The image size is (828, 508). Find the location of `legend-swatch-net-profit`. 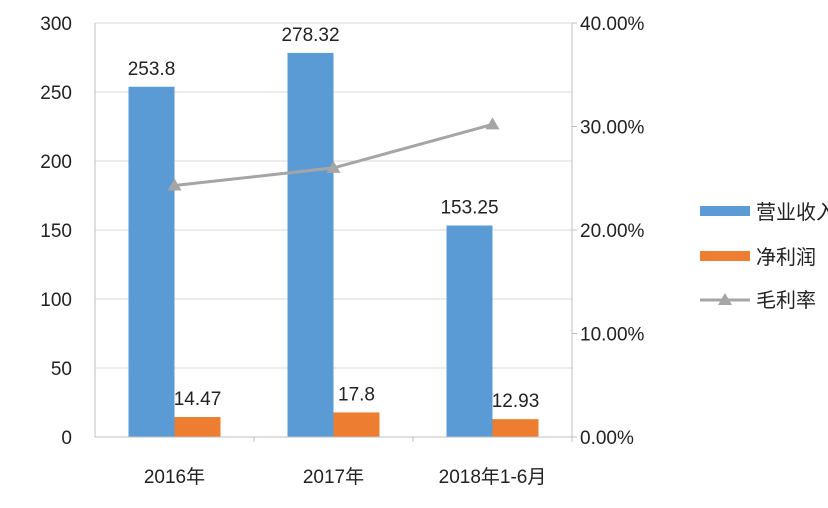

legend-swatch-net-profit is located at coordinates (725, 256).